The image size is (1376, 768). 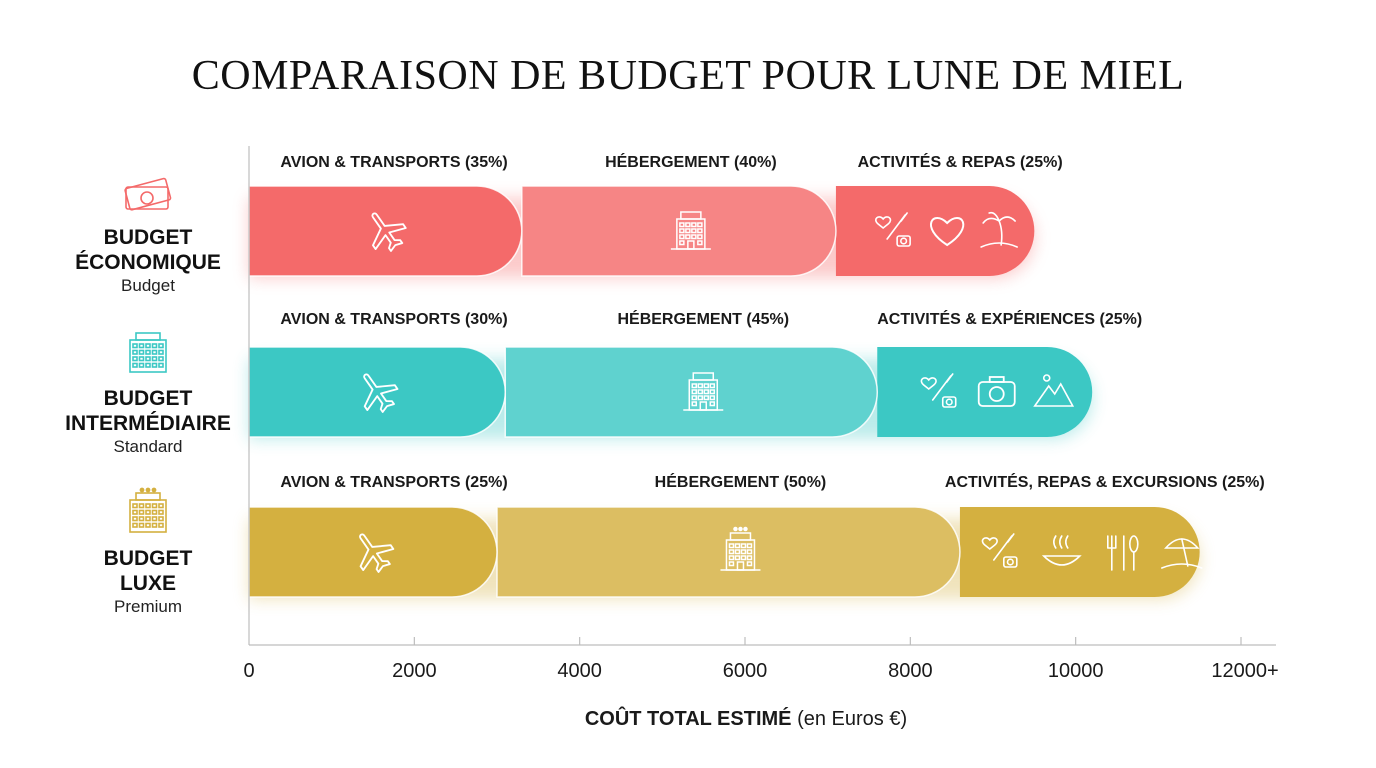 I want to click on x-tick-label-0: 0, so click(x=249, y=671).